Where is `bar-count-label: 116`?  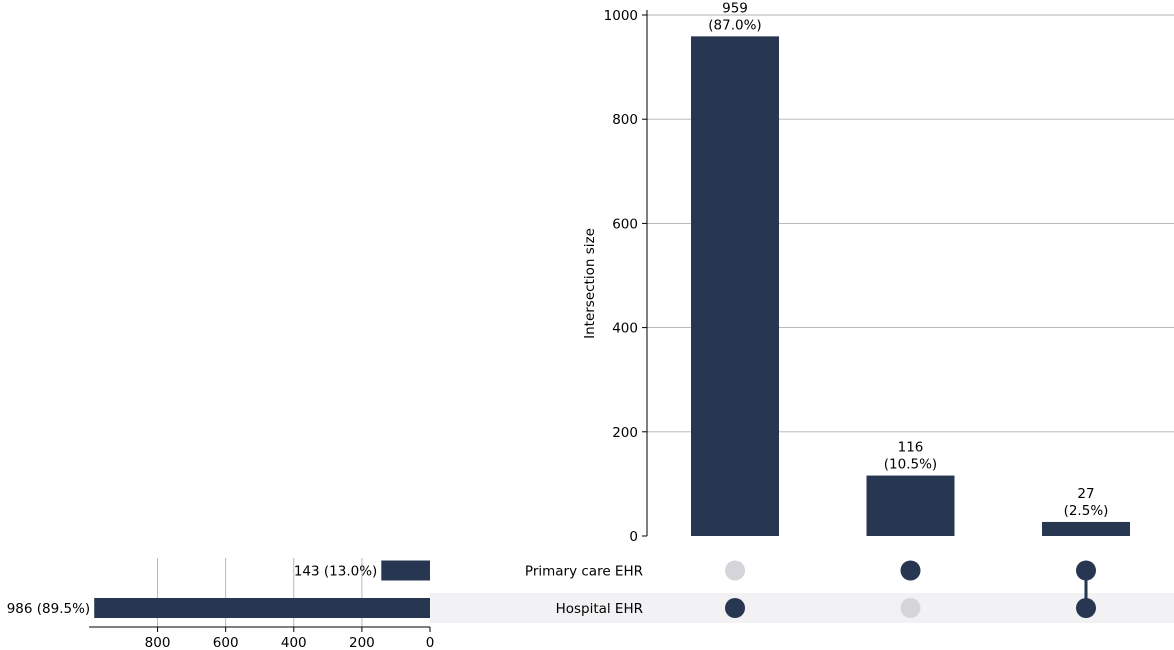
bar-count-label: 116 is located at coordinates (911, 448).